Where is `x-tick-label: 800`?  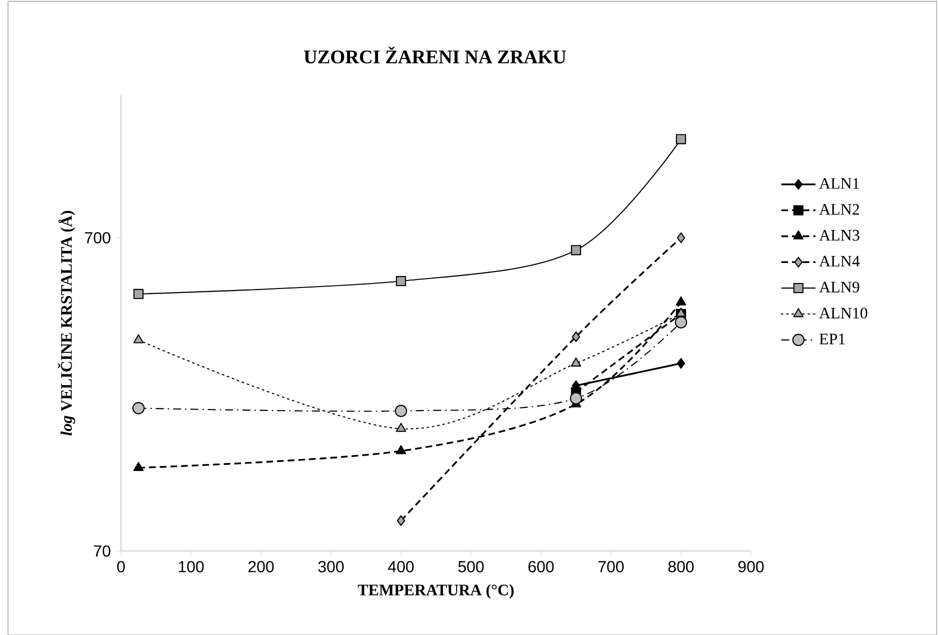
x-tick-label: 800 is located at coordinates (681, 566).